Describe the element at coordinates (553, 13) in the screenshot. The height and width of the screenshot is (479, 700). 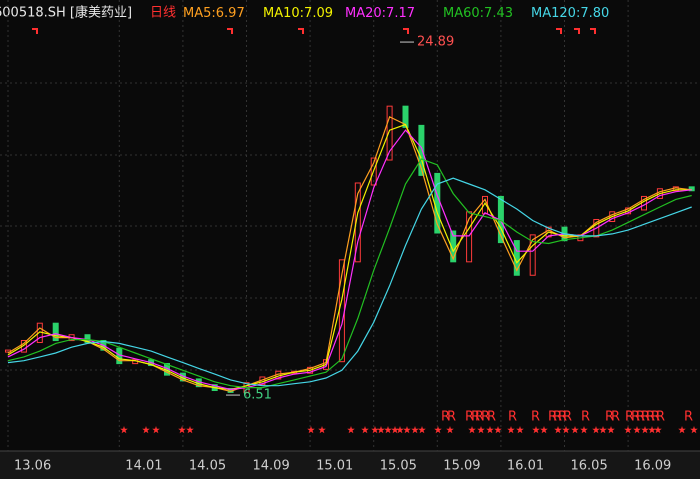
I see `legend-name: MA120` at that location.